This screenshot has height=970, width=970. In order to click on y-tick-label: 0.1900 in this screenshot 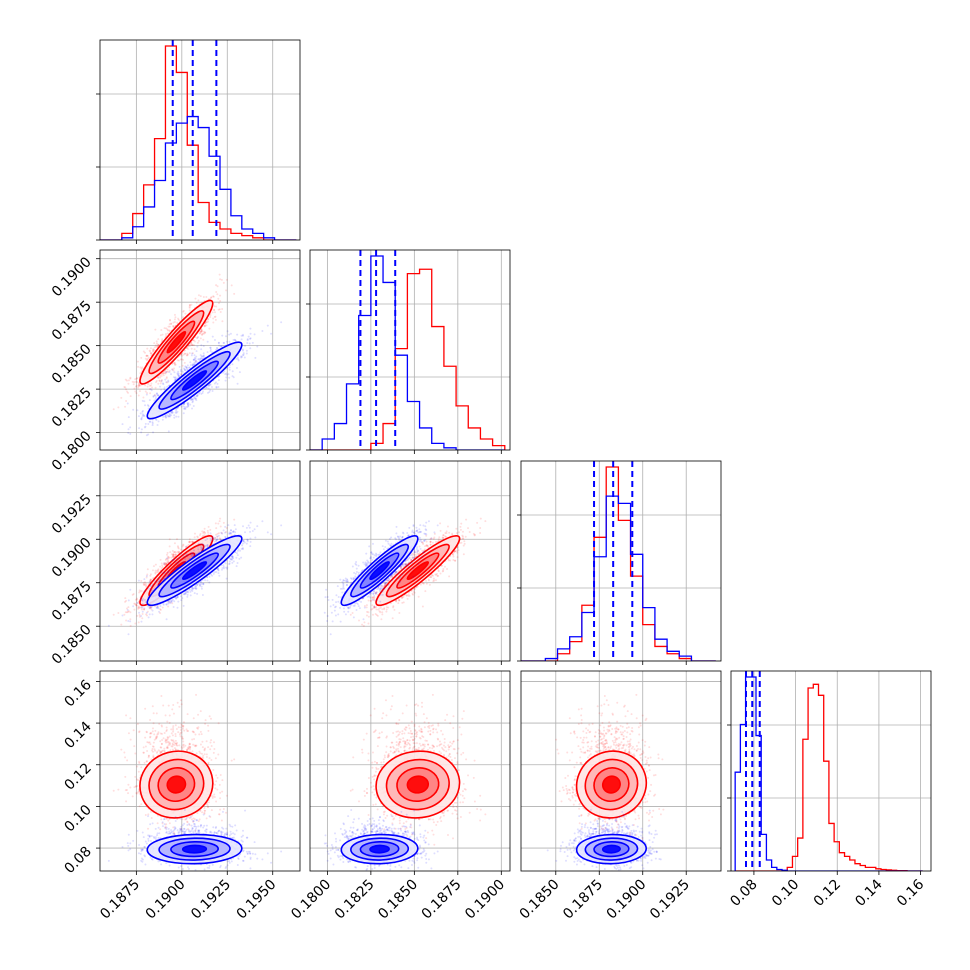, I will do `click(72, 277)`.